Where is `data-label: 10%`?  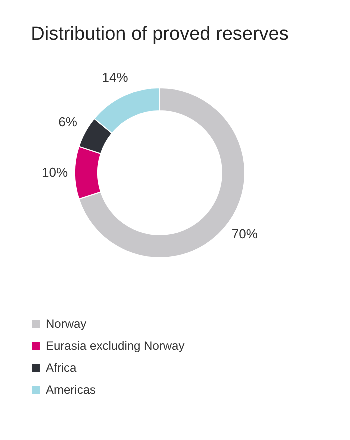
data-label: 10% is located at coordinates (55, 172).